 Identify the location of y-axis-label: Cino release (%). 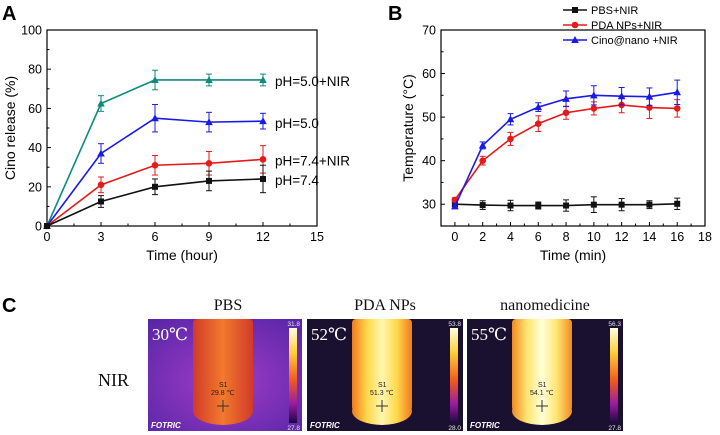
(10, 128).